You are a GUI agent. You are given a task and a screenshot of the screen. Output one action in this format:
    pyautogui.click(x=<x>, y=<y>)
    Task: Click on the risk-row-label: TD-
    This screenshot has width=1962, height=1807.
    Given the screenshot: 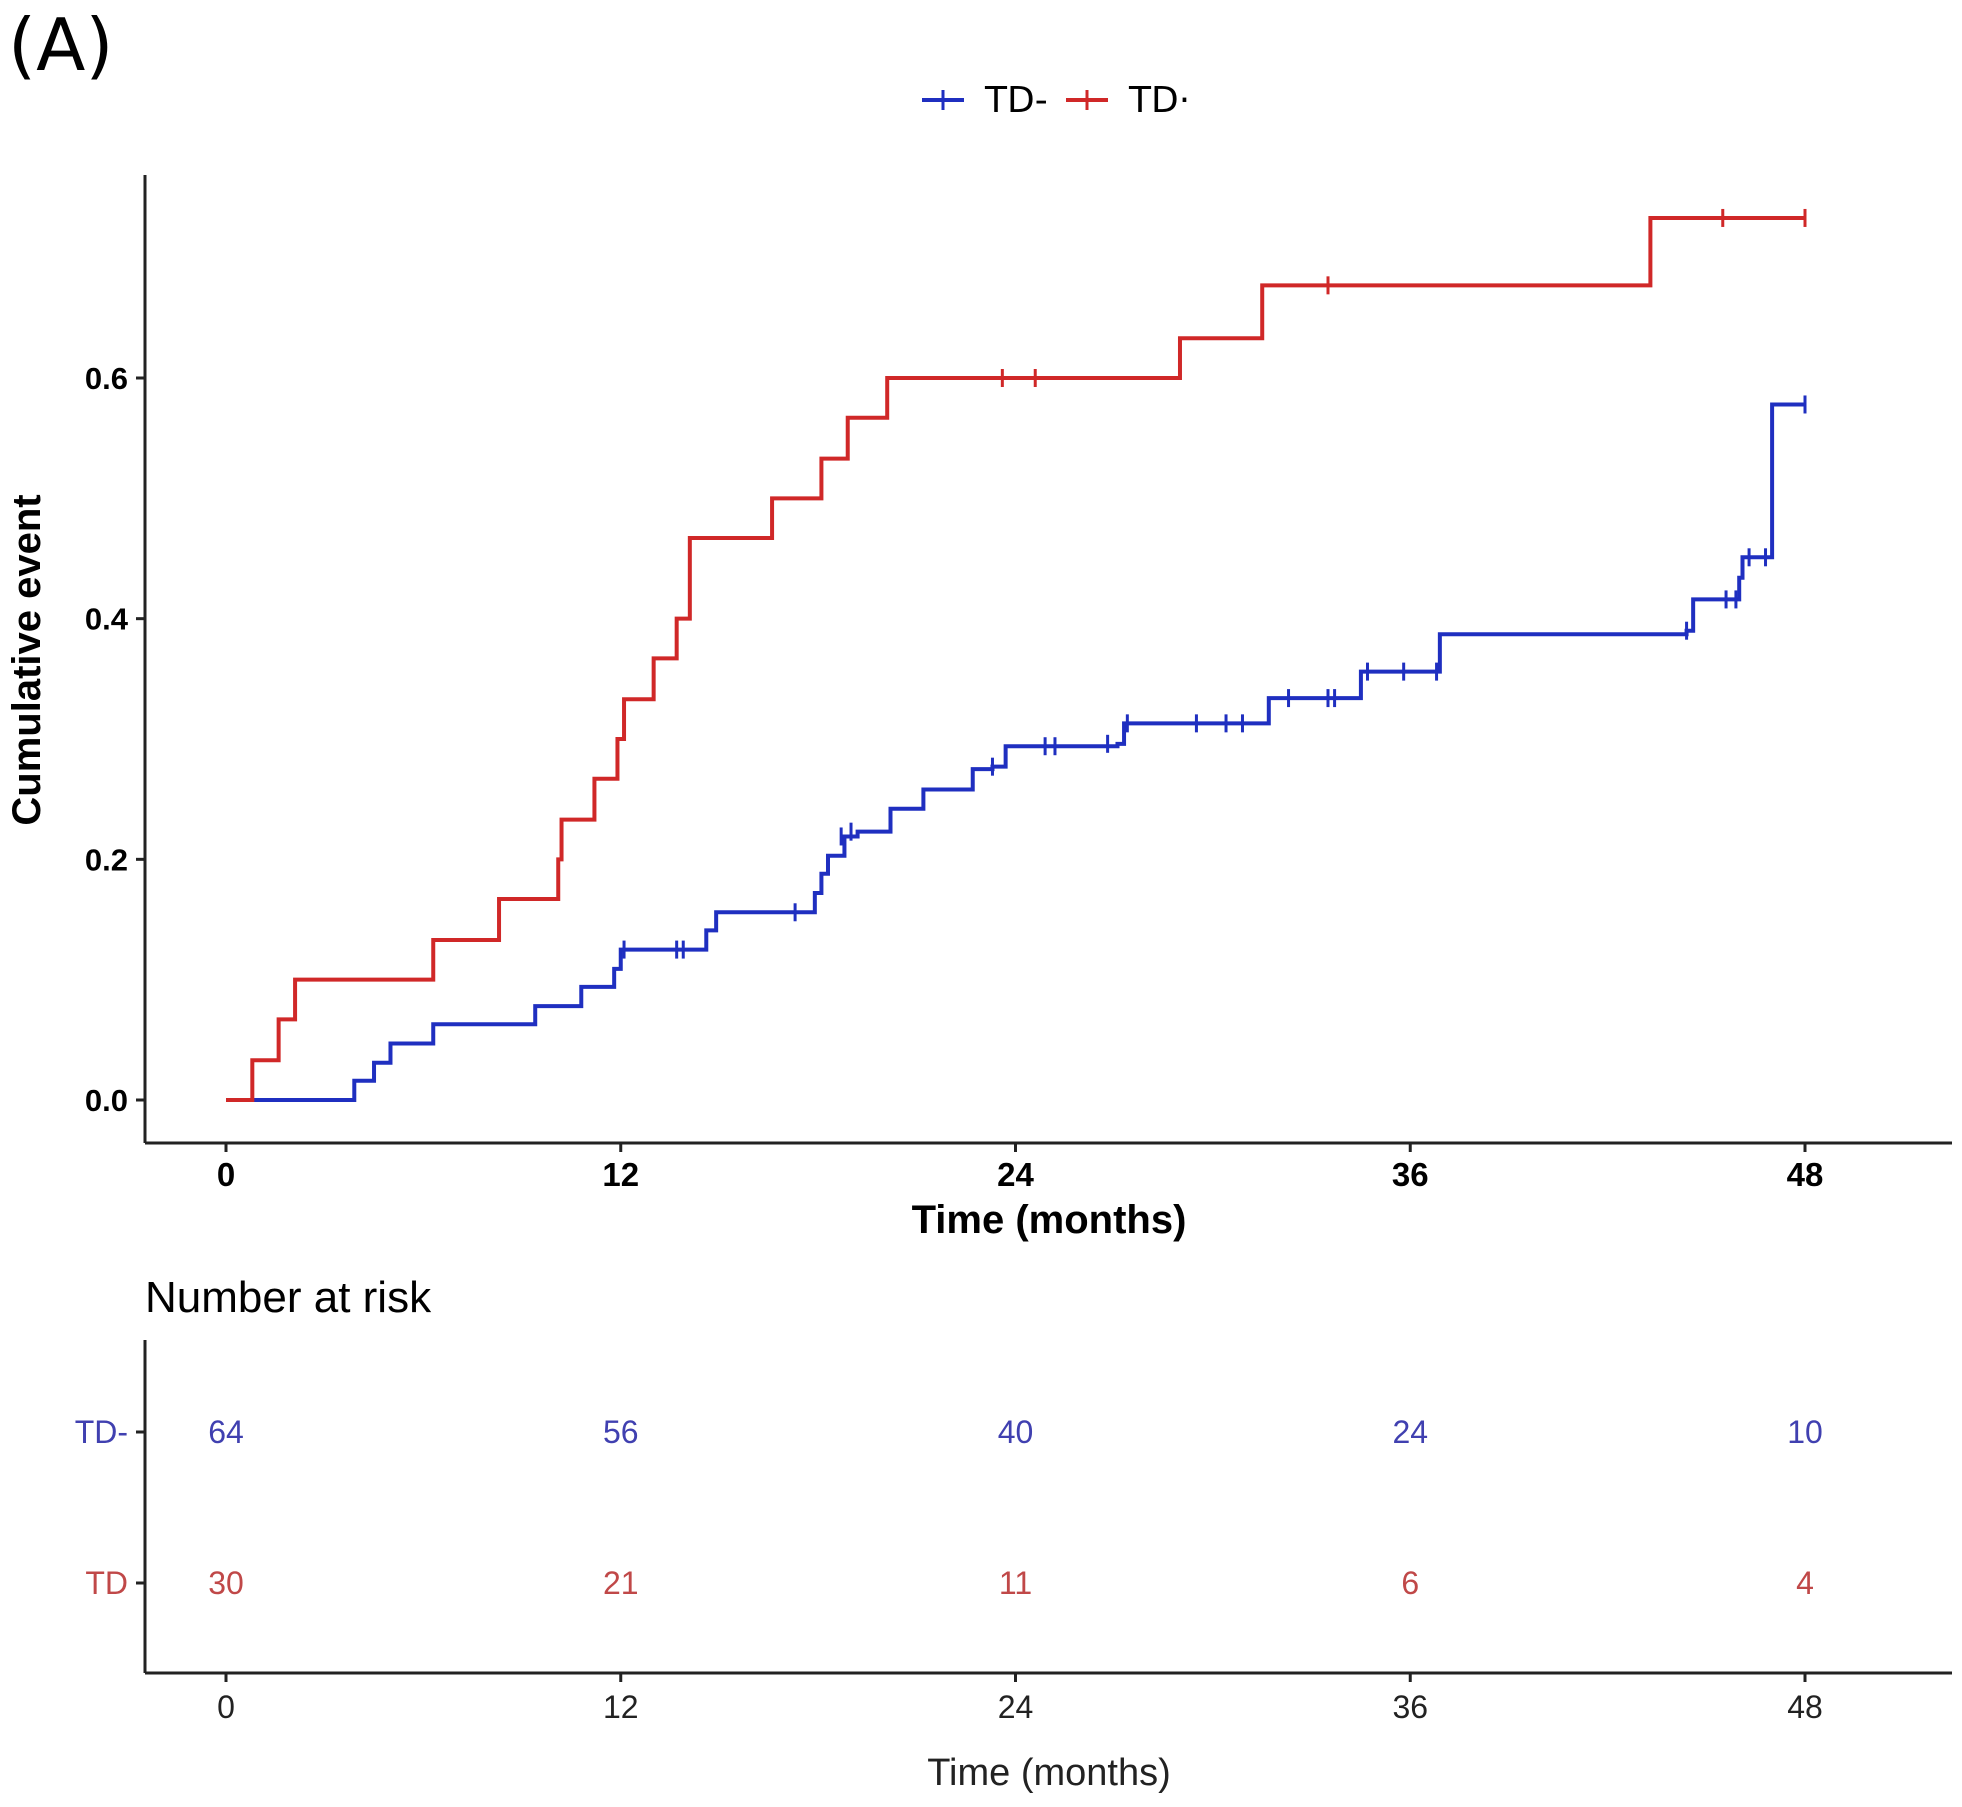 What is the action you would take?
    pyautogui.click(x=101, y=1432)
    